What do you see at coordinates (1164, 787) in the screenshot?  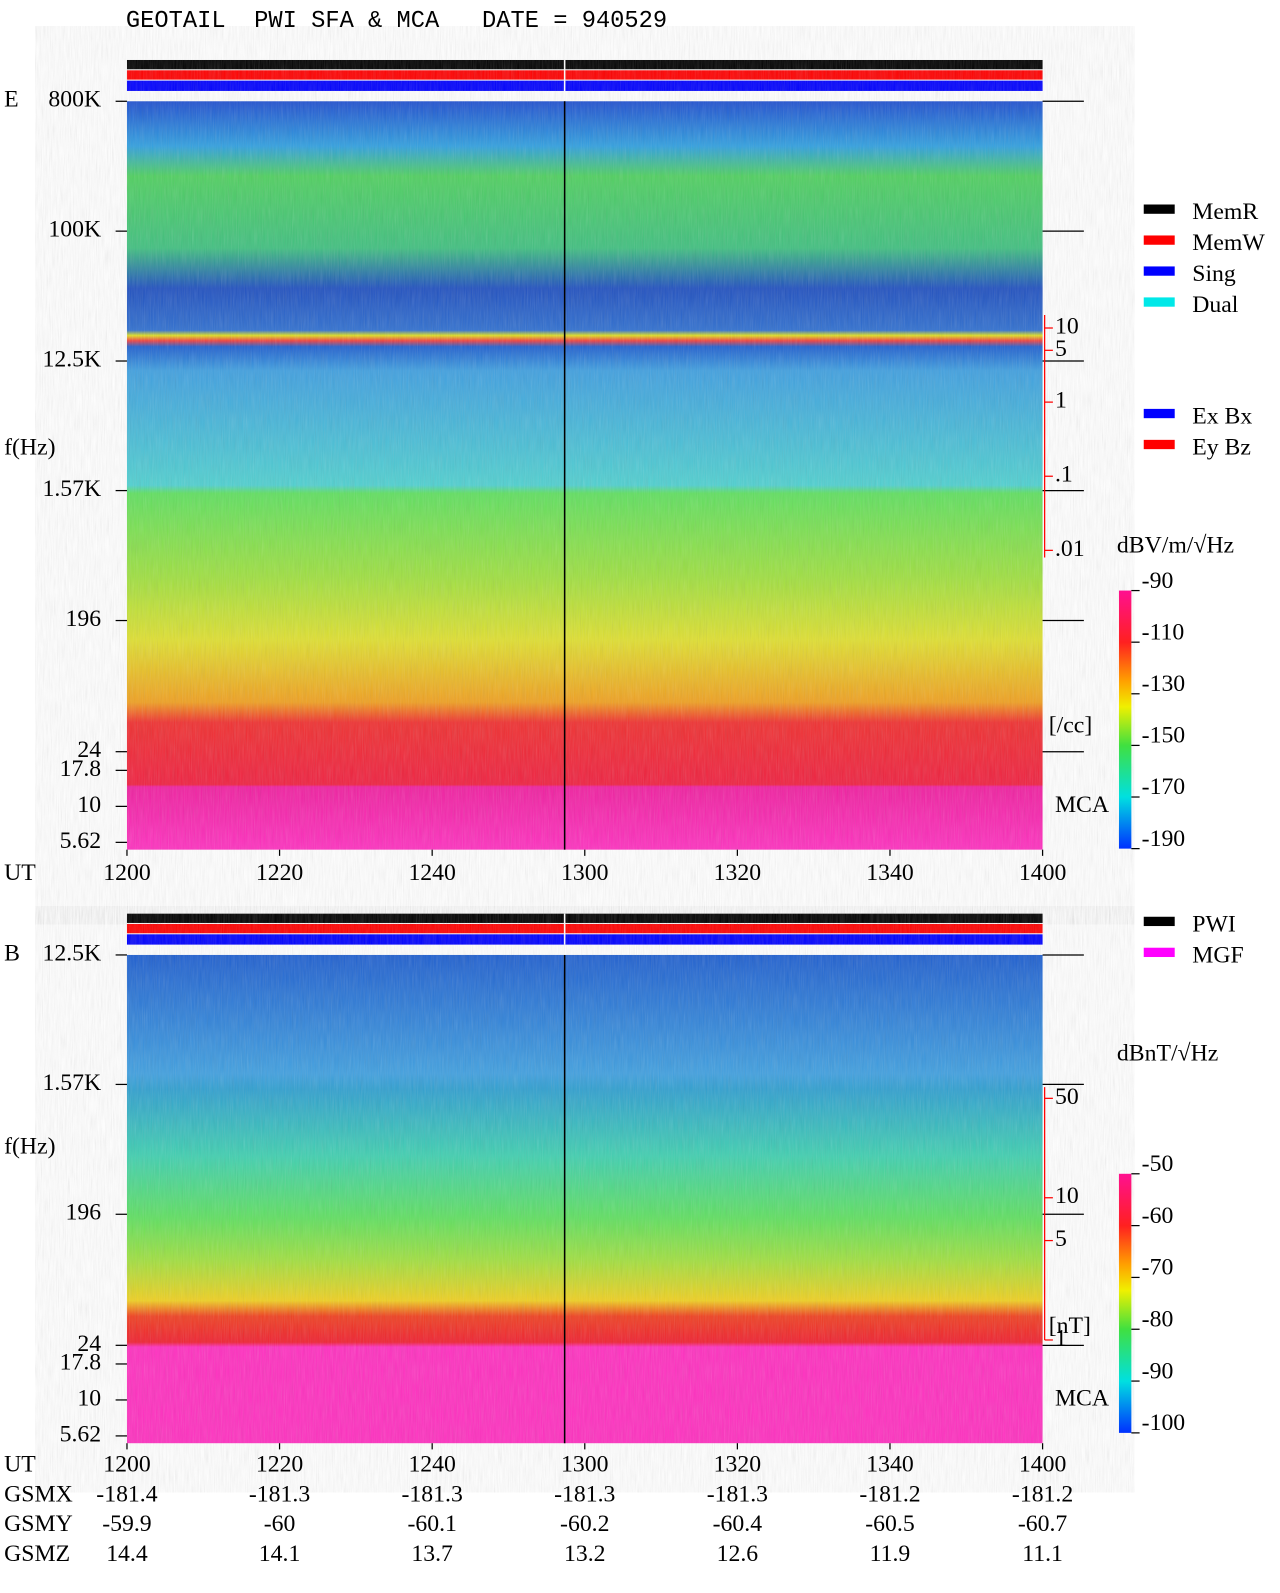 I see `colorbar-tick-label: -170` at bounding box center [1164, 787].